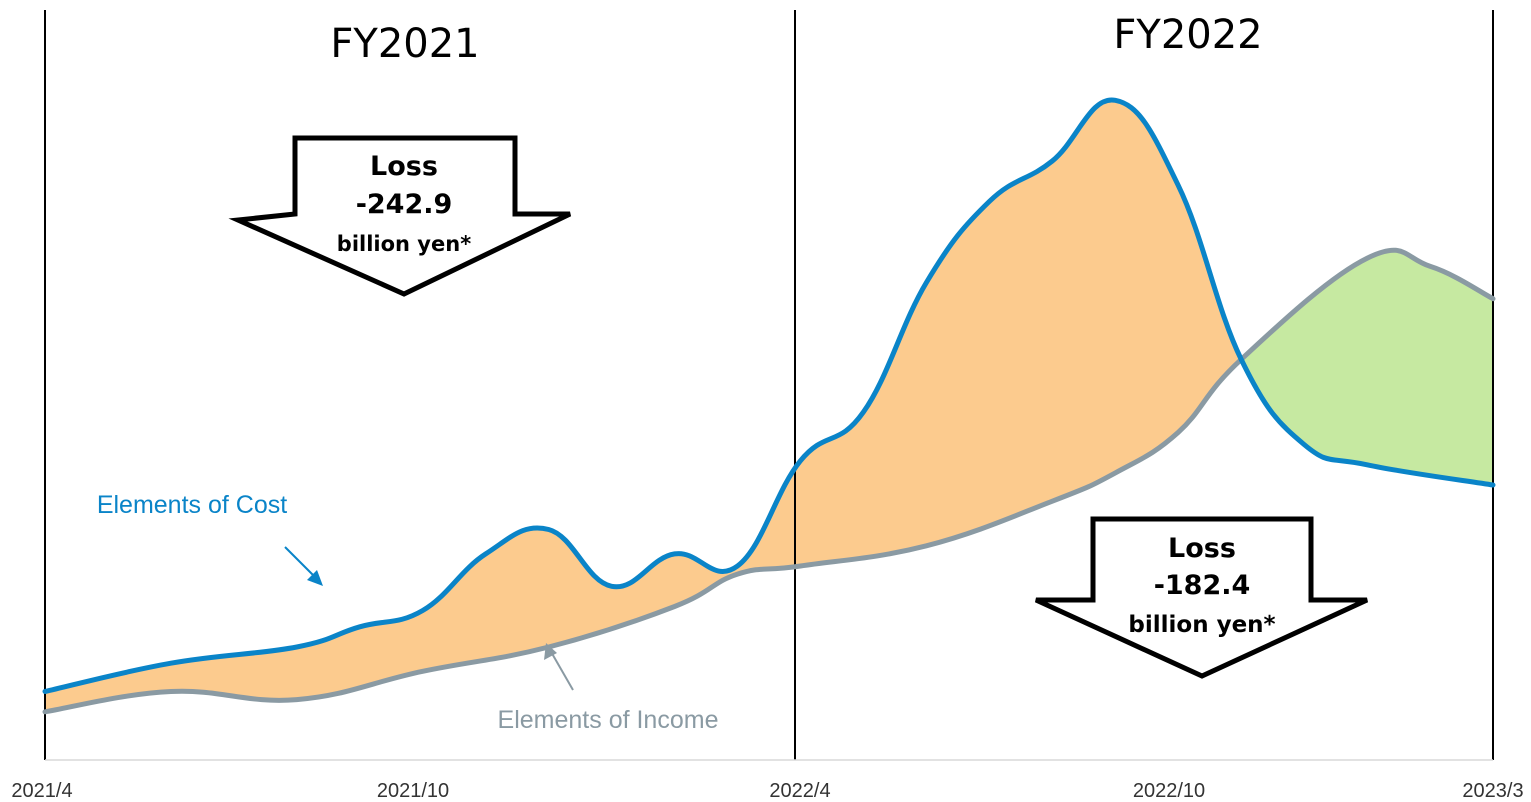 Image resolution: width=1531 pixels, height=802 pixels. What do you see at coordinates (1492, 791) in the screenshot?
I see `x-tick-label: 2023/3` at bounding box center [1492, 791].